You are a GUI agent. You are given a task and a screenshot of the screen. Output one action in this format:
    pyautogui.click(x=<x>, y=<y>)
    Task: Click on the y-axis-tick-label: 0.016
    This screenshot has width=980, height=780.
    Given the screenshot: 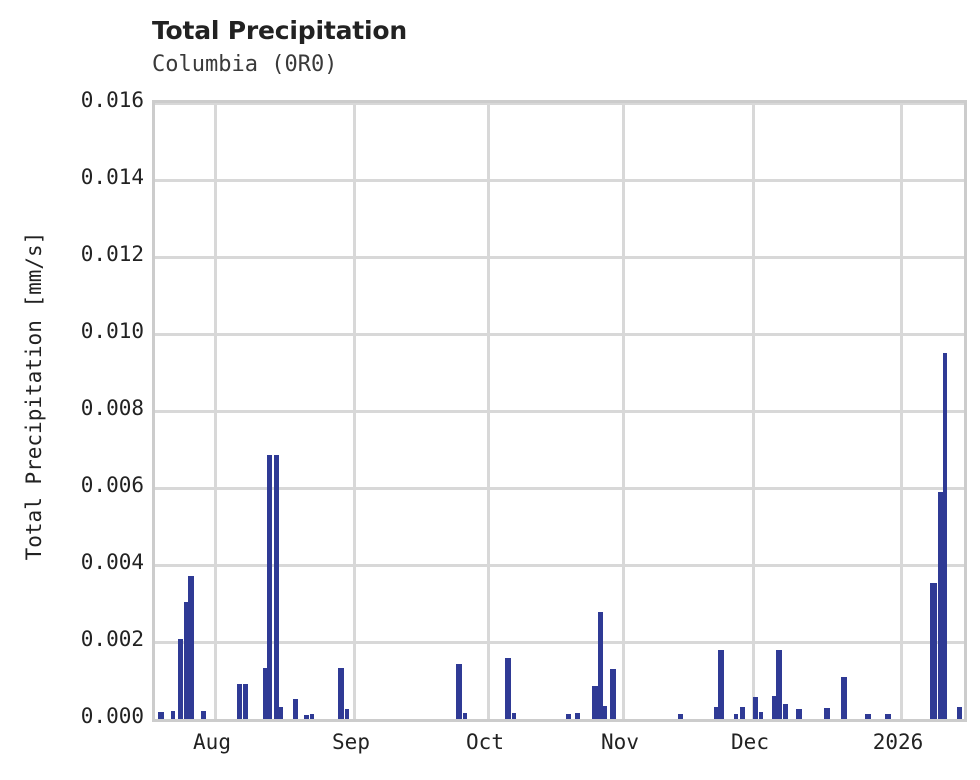 What is the action you would take?
    pyautogui.click(x=112, y=100)
    